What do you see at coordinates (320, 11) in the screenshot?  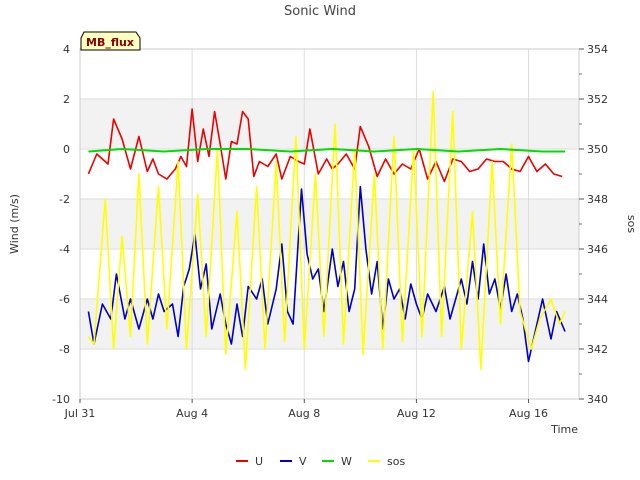 I see `chart-title: Sonic Wind` at bounding box center [320, 11].